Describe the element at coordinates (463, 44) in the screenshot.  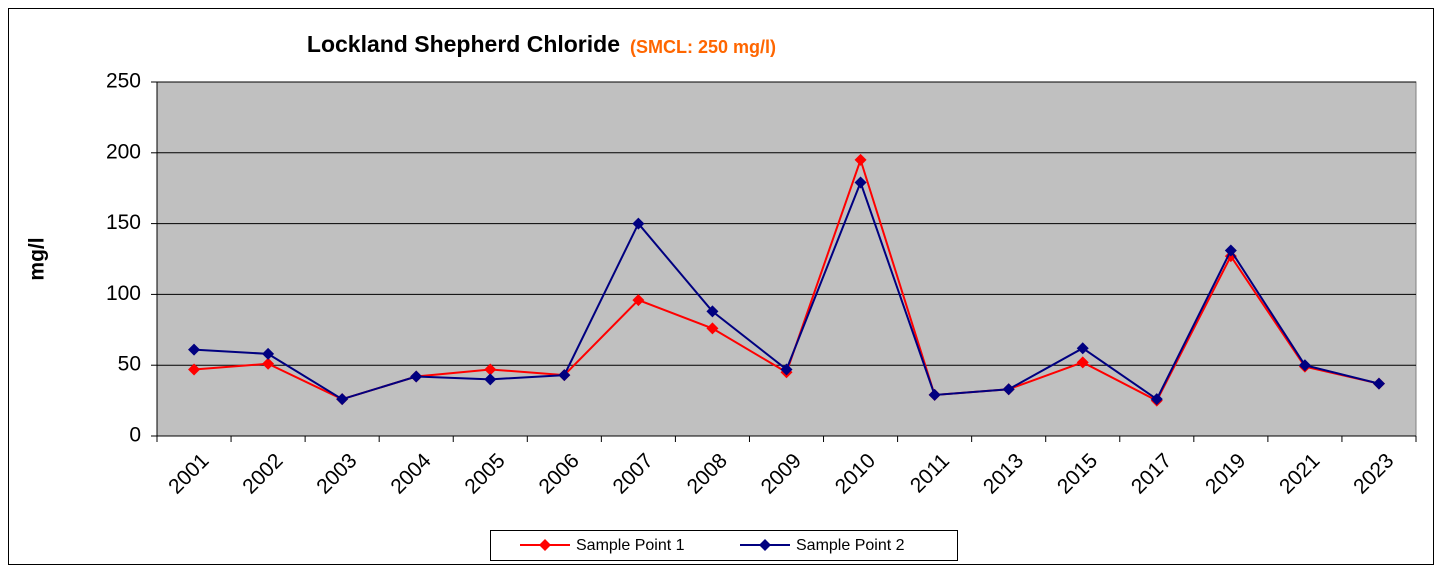
I see `chart-title: Lockland Shepherd Chloride` at that location.